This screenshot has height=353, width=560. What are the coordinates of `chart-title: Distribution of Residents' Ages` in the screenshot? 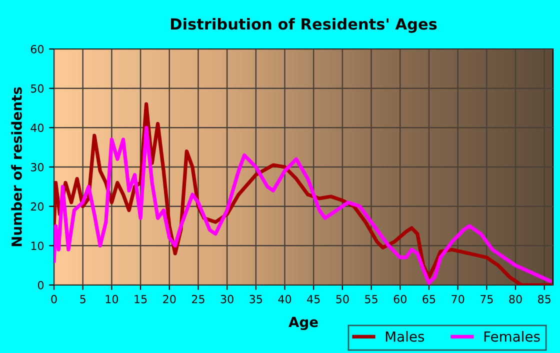 It's located at (303, 25).